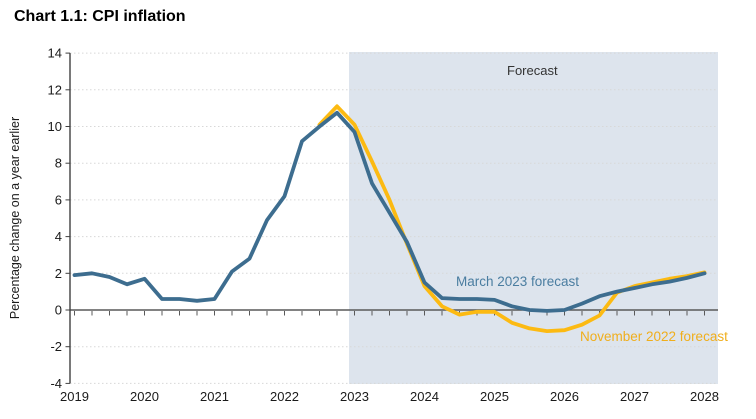  Describe the element at coordinates (100, 16) in the screenshot. I see `chart-title: Chart 1.1: CPI inflation` at that location.